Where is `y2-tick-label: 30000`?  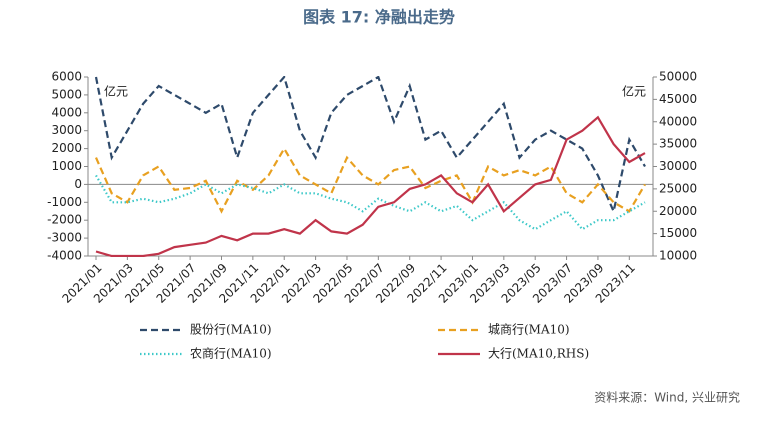 y2-tick-label: 30000 is located at coordinates (678, 166).